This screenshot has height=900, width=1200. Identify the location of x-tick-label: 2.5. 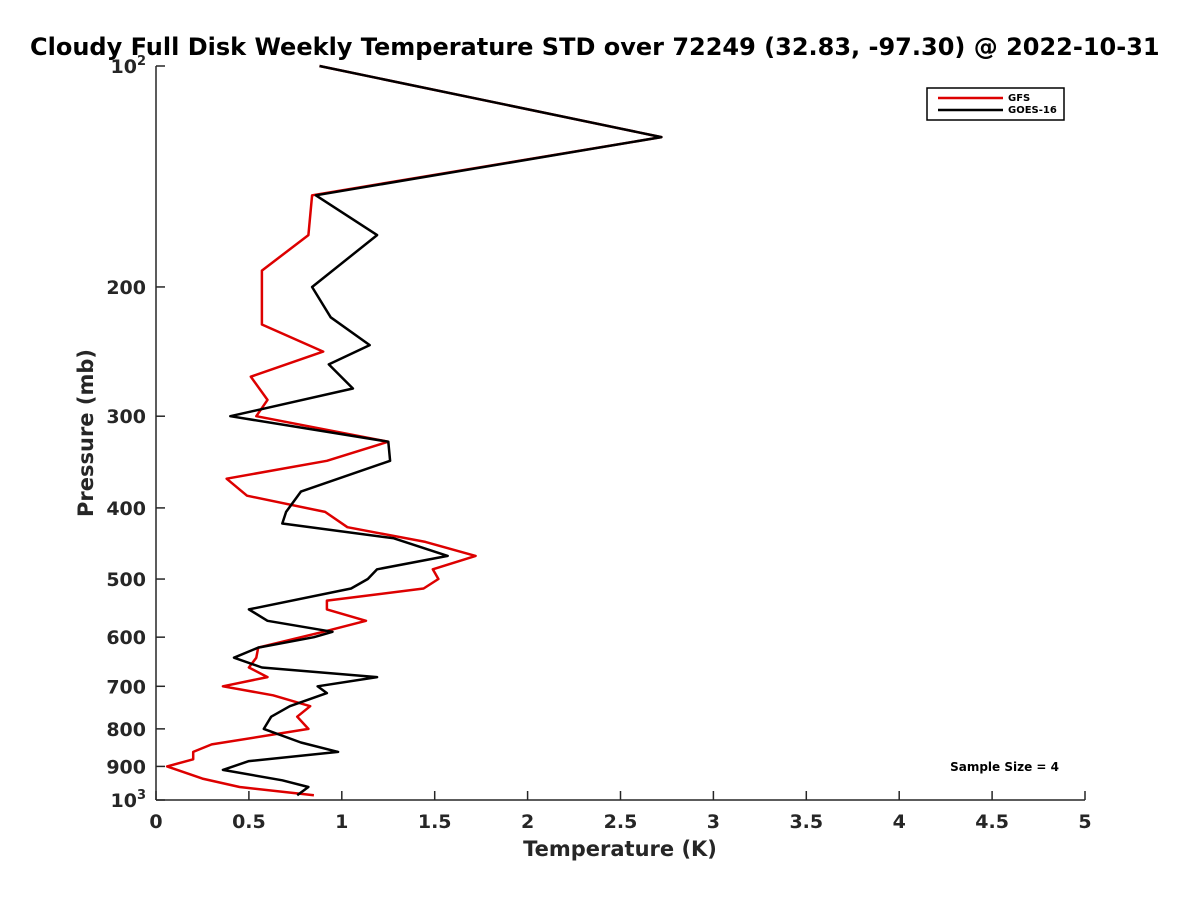
(621, 822).